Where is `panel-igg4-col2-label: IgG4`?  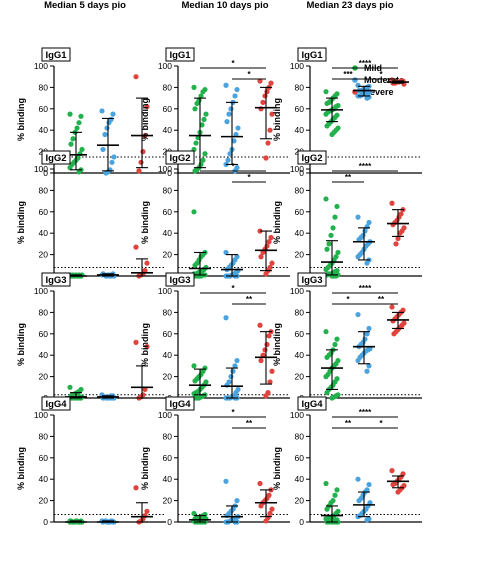
panel-igg4-col2-label: IgG4 is located at coordinates (180, 404).